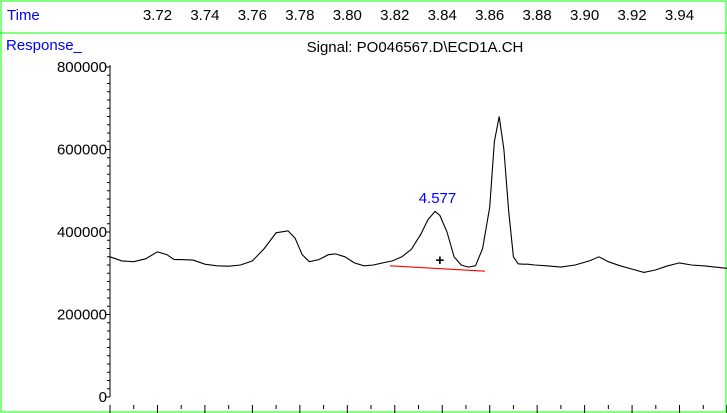 This screenshot has width=727, height=413. I want to click on x-tick-label: 3.84, so click(442, 15).